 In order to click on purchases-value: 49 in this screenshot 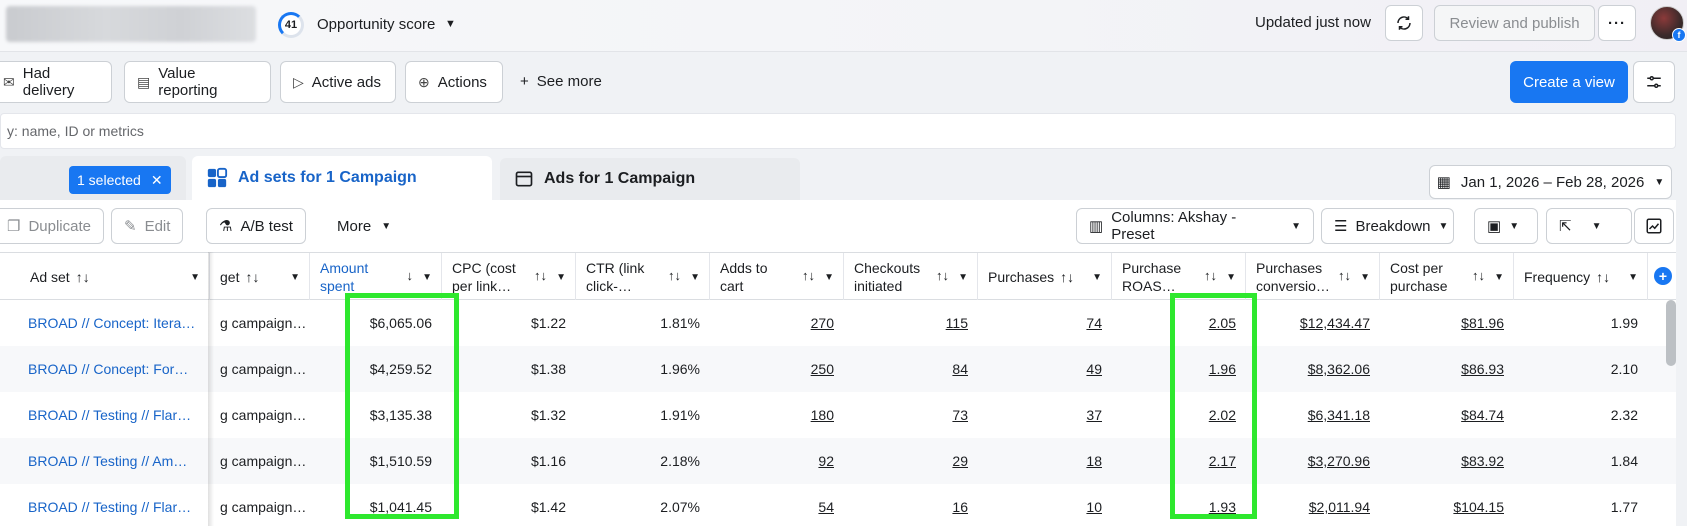, I will do `click(1094, 369)`.